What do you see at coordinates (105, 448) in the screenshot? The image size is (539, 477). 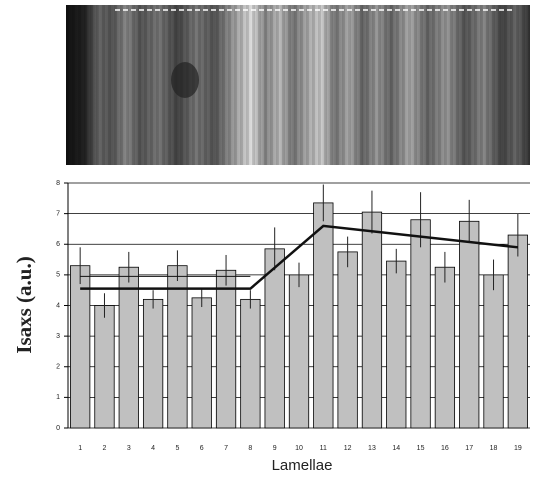 I see `x-tick-label: 2` at bounding box center [105, 448].